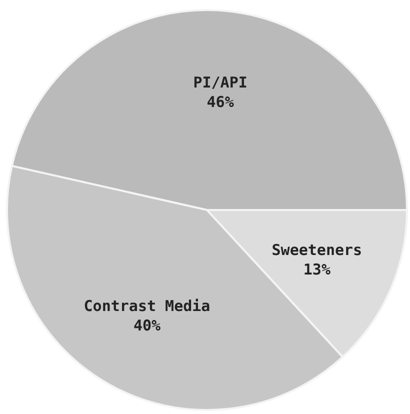 Image resolution: width=410 pixels, height=414 pixels. Describe the element at coordinates (220, 83) in the screenshot. I see `slice-label: PI/API` at that location.